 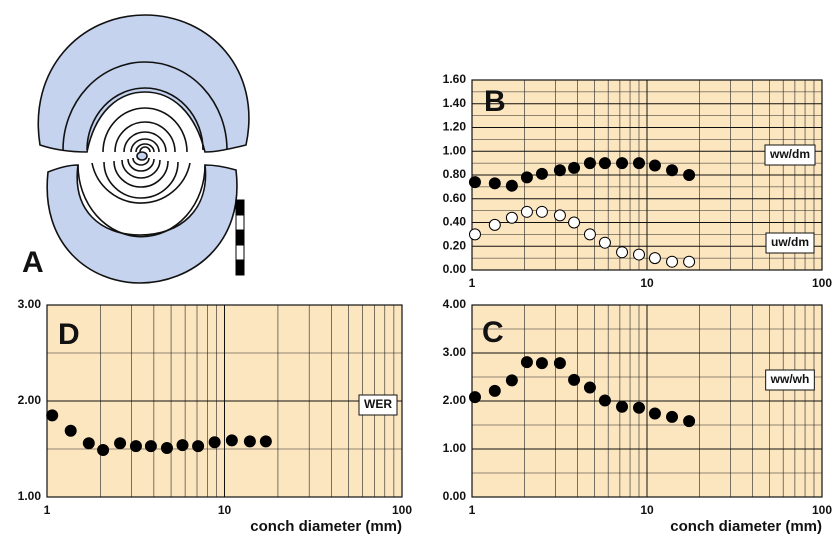 I want to click on panel-label: A, so click(x=33, y=262).